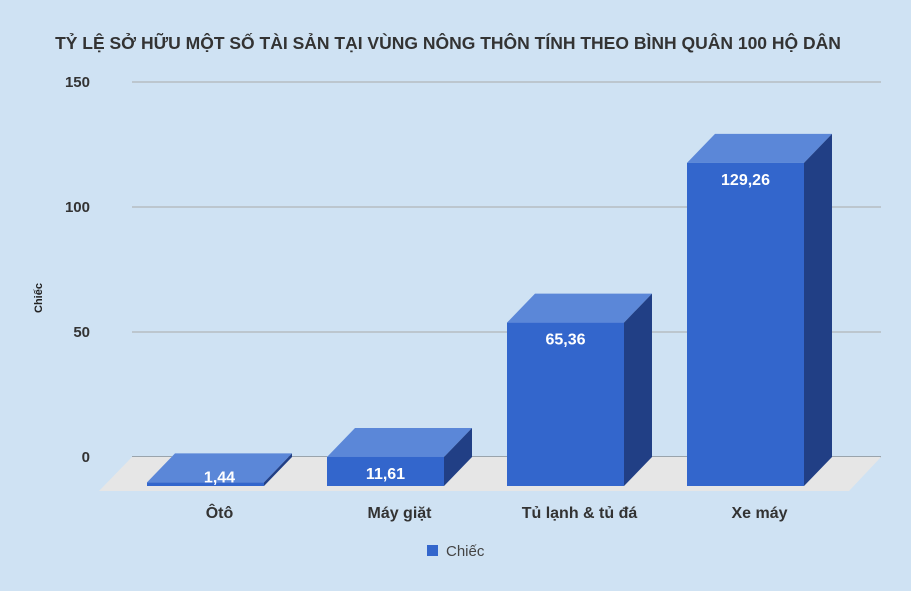  What do you see at coordinates (399, 513) in the screenshot?
I see `x-tick-label: Máy giặt` at bounding box center [399, 513].